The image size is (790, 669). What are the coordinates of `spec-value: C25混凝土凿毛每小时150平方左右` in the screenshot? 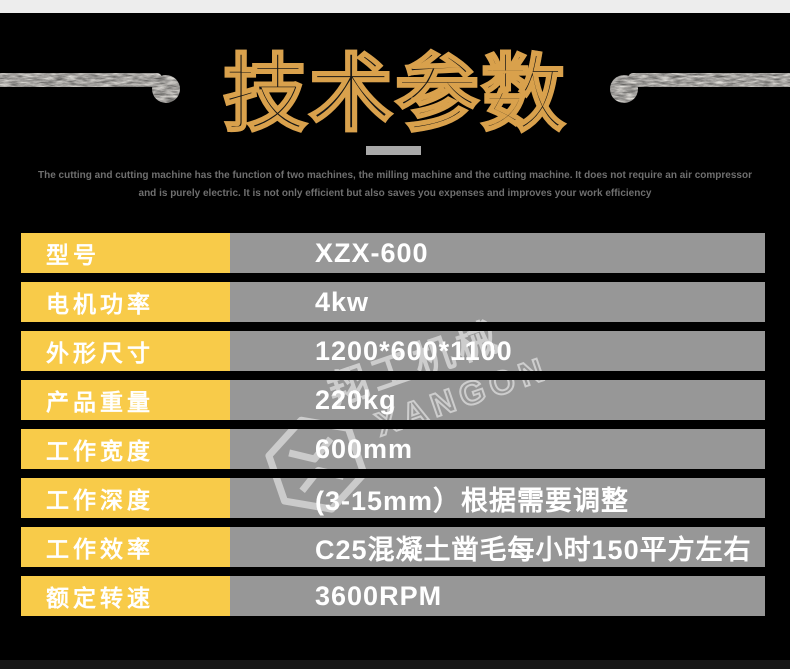 It's located at (497, 547).